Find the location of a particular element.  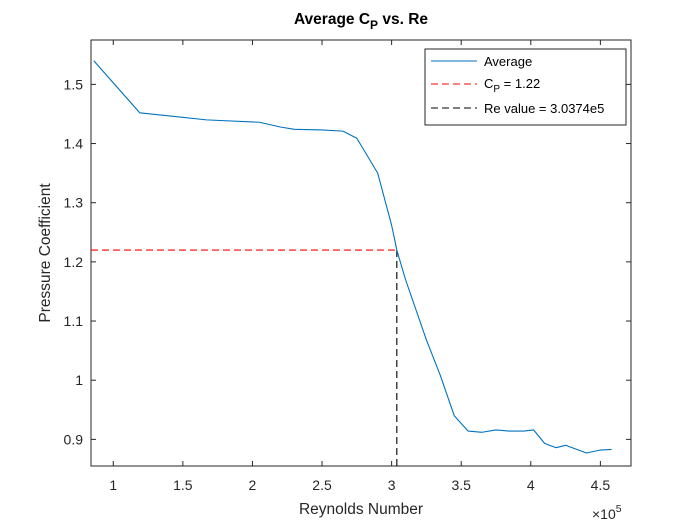

chart-title-subscript: P is located at coordinates (374, 25).